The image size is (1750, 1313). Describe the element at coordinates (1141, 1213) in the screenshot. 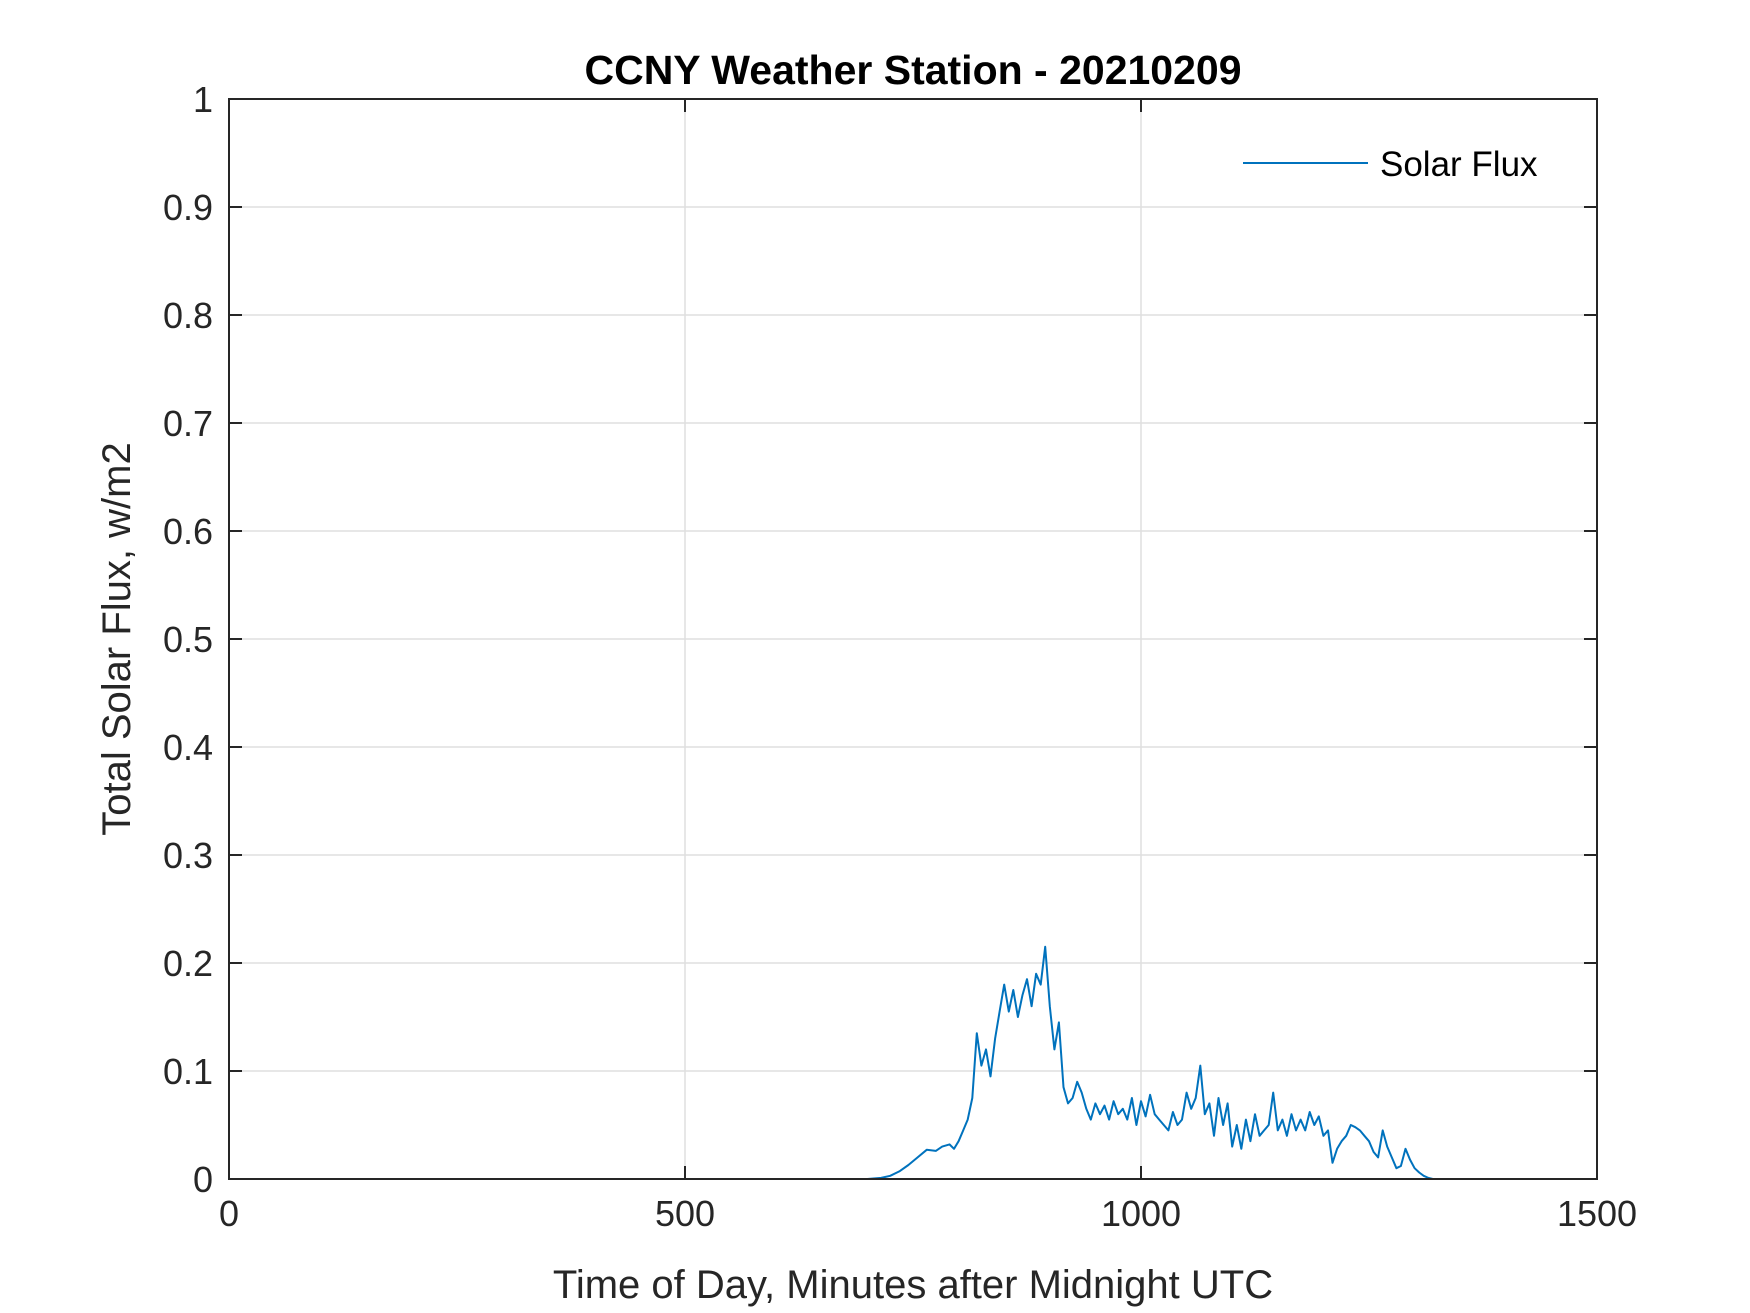

I see `x-tick-label: 1000` at that location.